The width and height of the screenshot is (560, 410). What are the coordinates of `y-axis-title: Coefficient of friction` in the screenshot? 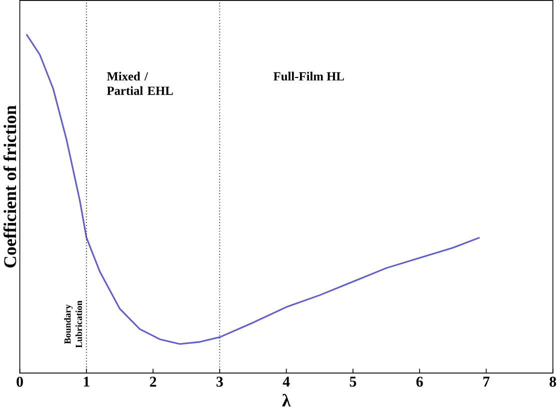 It's located at (9, 187).